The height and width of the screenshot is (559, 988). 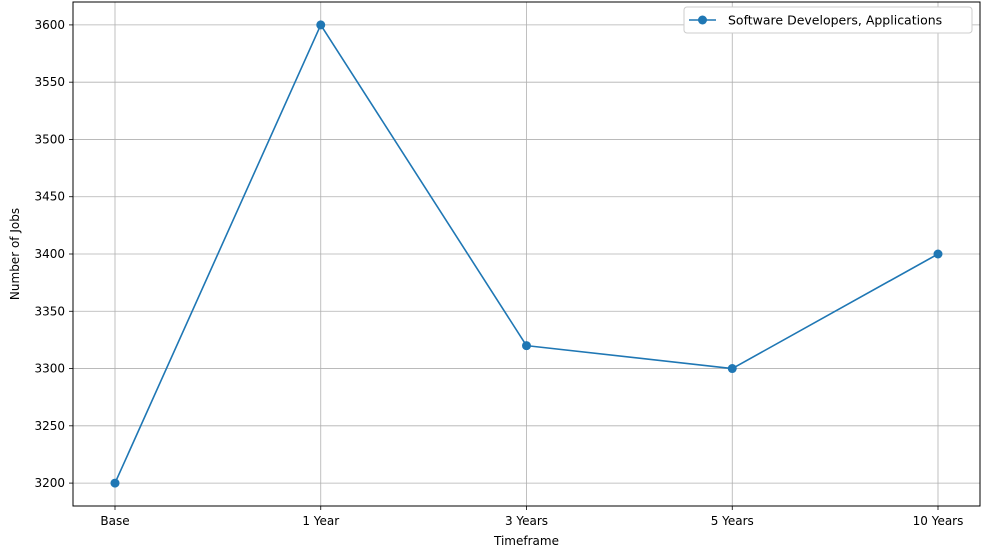 What do you see at coordinates (49, 483) in the screenshot?
I see `y-tick-label: 3200` at bounding box center [49, 483].